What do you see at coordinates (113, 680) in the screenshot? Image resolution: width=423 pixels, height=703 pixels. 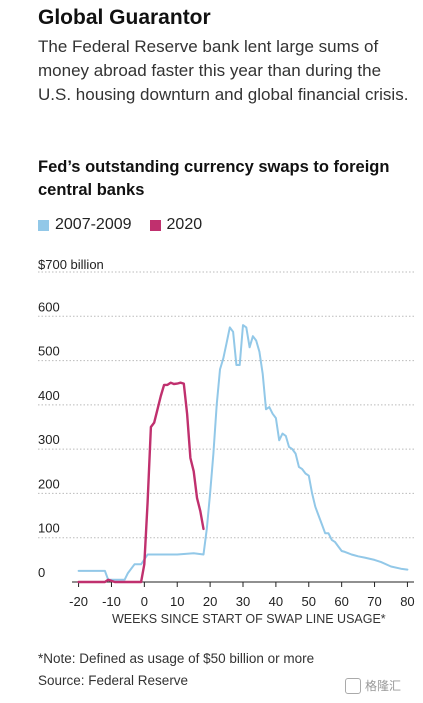 I see `source-line: Source: Federal Reserve` at bounding box center [113, 680].